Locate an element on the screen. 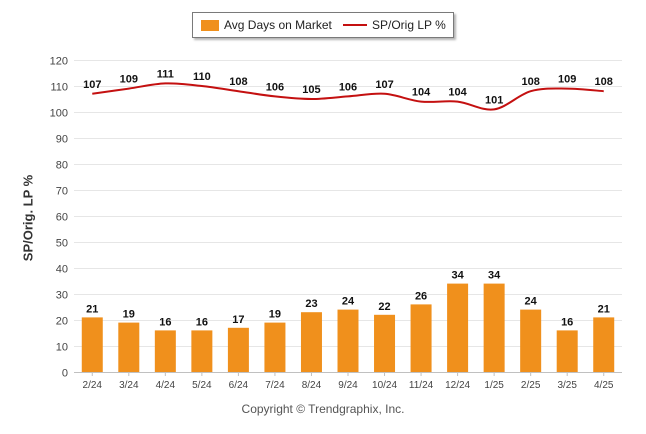  x-tick-label: 12/24 is located at coordinates (457, 385).